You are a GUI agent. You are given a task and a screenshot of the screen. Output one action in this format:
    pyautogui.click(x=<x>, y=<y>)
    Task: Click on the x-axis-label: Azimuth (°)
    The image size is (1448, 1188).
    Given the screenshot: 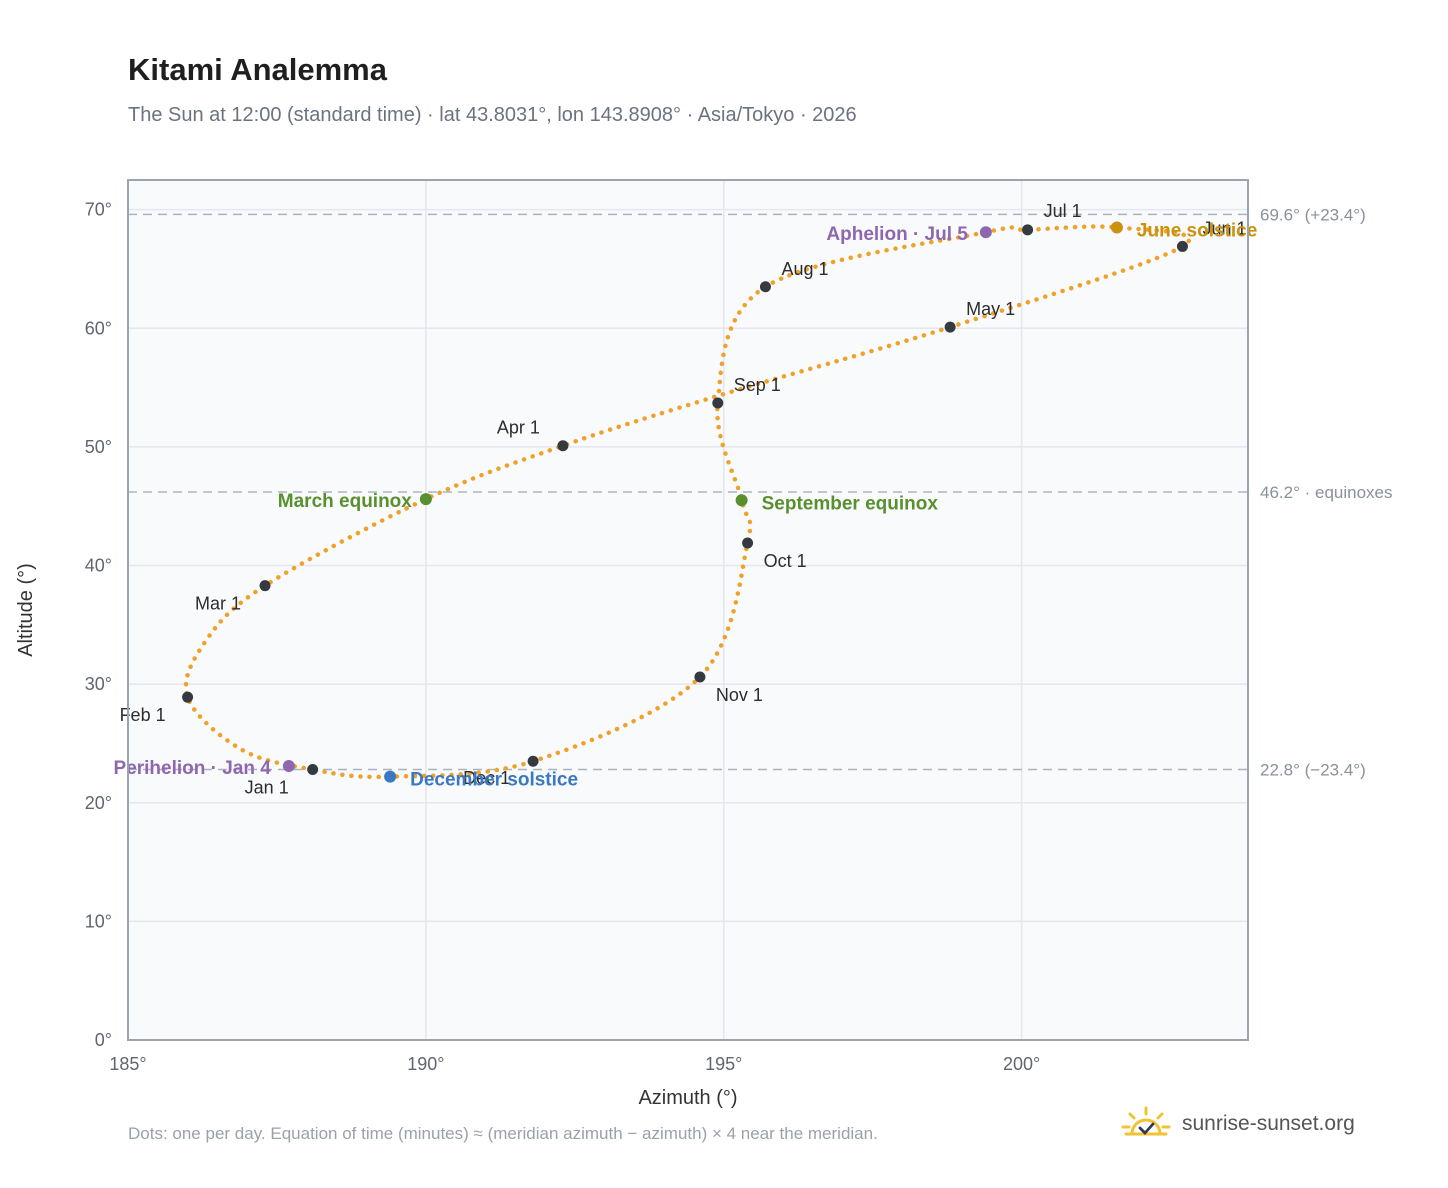 What is the action you would take?
    pyautogui.click(x=687, y=1098)
    